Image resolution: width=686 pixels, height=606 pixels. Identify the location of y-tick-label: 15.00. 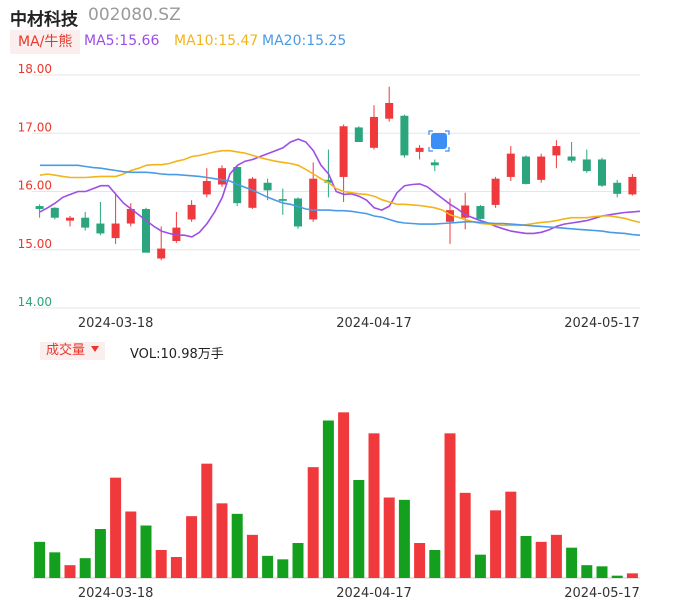
(35, 244).